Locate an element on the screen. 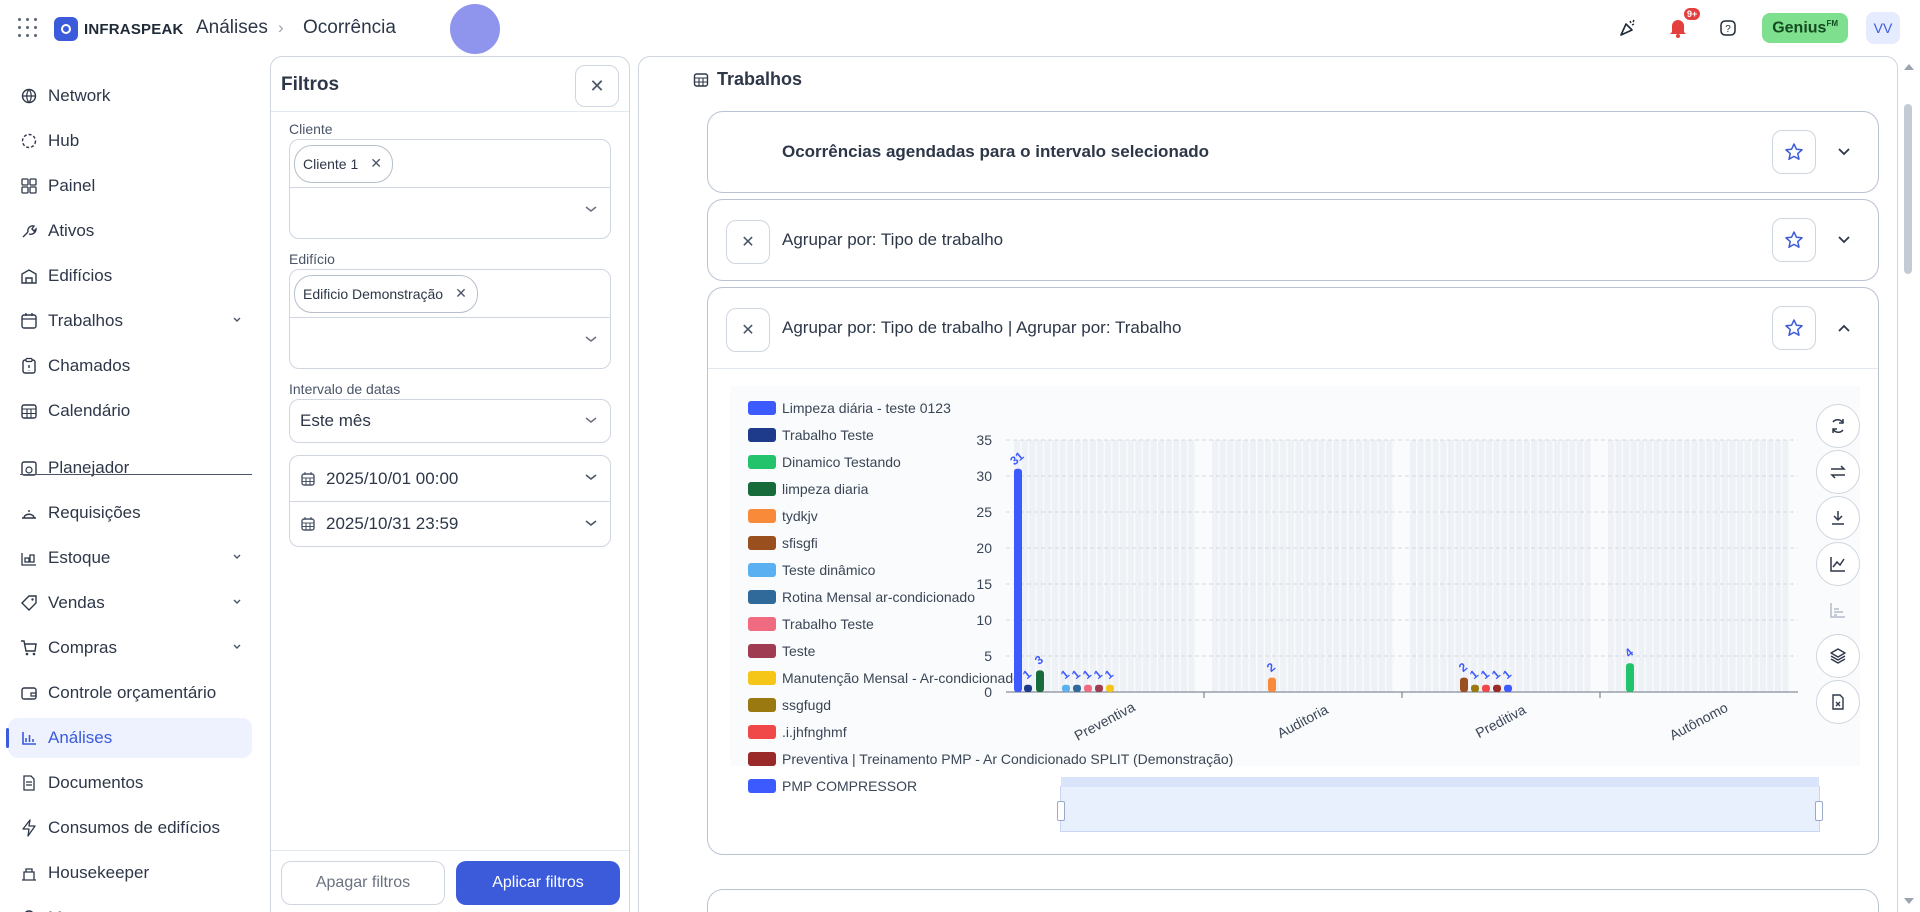 The height and width of the screenshot is (912, 1920). sidebar-item-label: Edifícios is located at coordinates (80, 275).